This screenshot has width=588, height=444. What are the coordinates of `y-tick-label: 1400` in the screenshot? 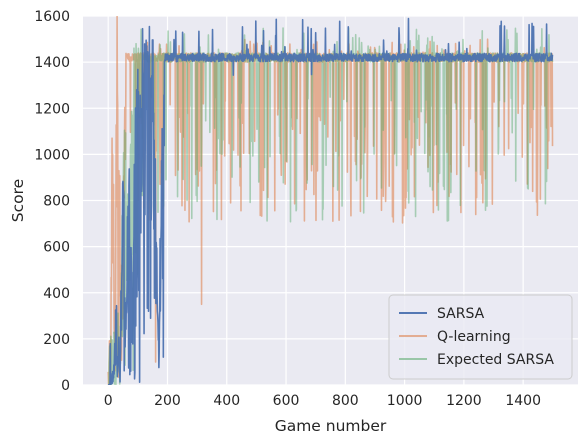 It's located at (52, 63).